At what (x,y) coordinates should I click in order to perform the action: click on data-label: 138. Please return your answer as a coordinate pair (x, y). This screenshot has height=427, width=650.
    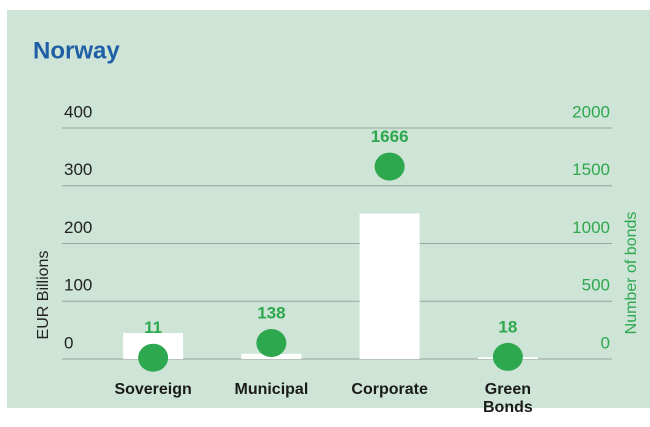
    Looking at the image, I should click on (271, 313).